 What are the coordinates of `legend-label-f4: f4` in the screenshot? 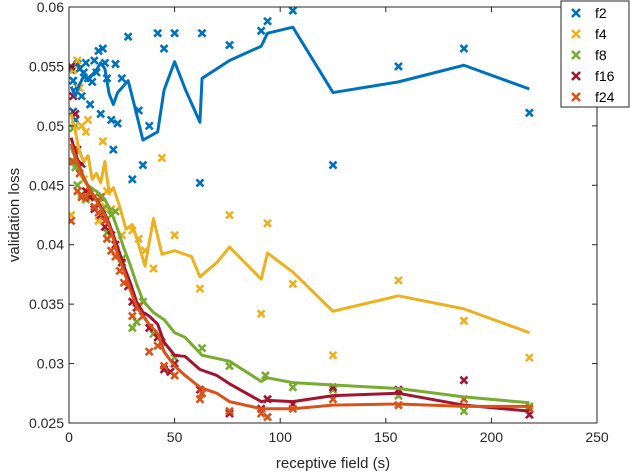 It's located at (601, 34).